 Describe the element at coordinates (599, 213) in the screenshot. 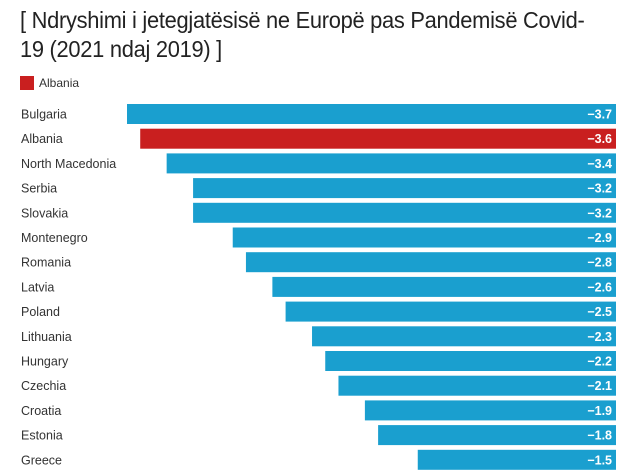

I see `value-label-slovakia: −3.2` at that location.